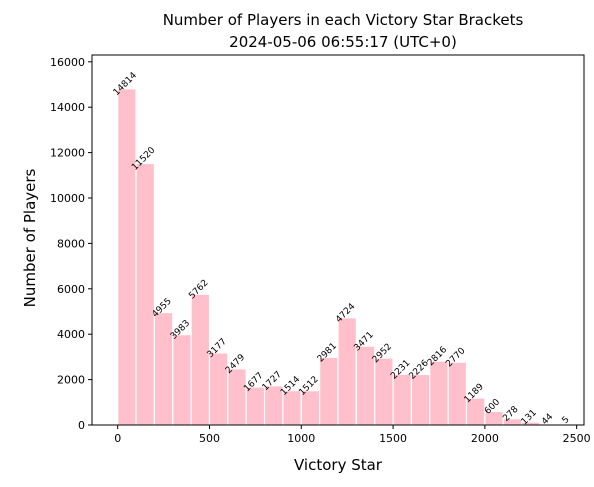  Describe the element at coordinates (338, 465) in the screenshot. I see `x-axis-label: Victory Star` at that location.